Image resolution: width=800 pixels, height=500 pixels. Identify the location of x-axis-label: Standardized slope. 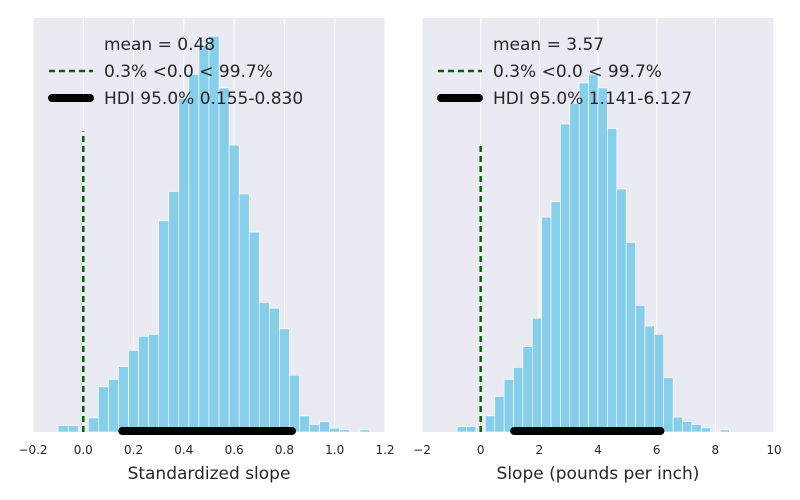
(209, 474).